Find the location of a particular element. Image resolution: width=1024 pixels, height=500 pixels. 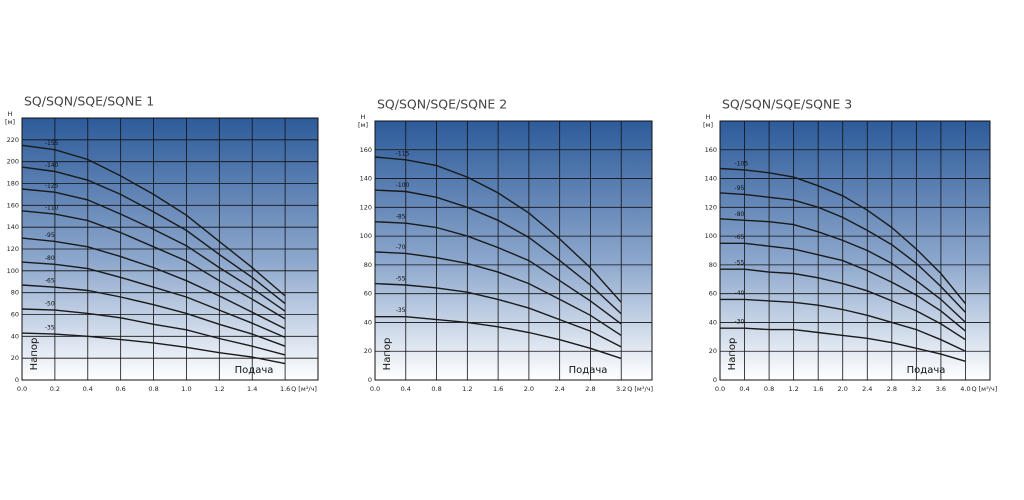

x-tick-label: 0.8 is located at coordinates (436, 389).